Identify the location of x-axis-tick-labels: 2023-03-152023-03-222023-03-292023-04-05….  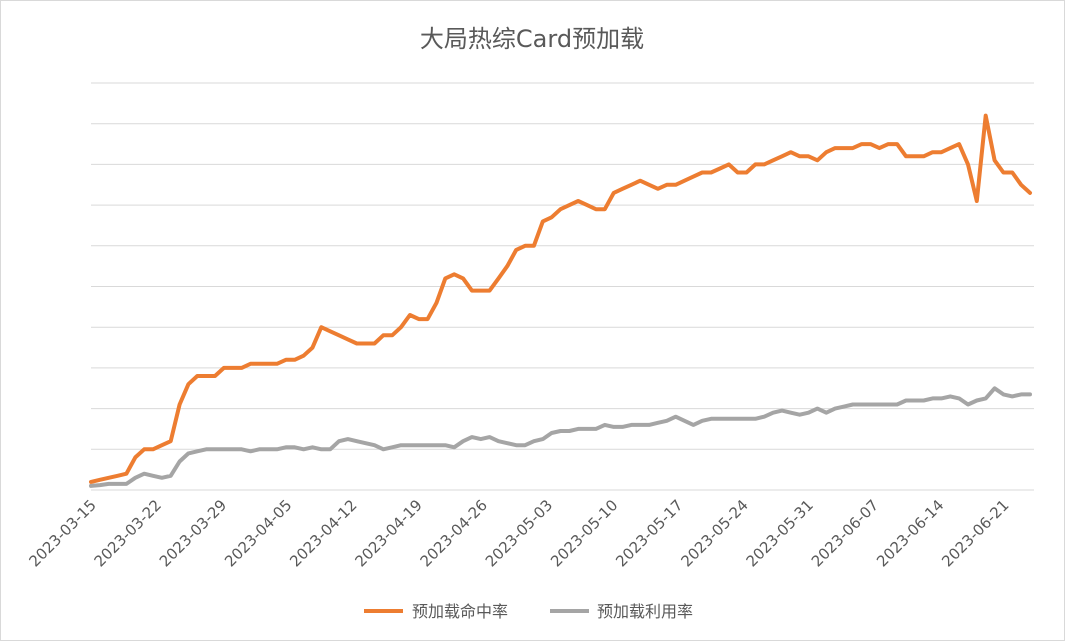
(518, 533).